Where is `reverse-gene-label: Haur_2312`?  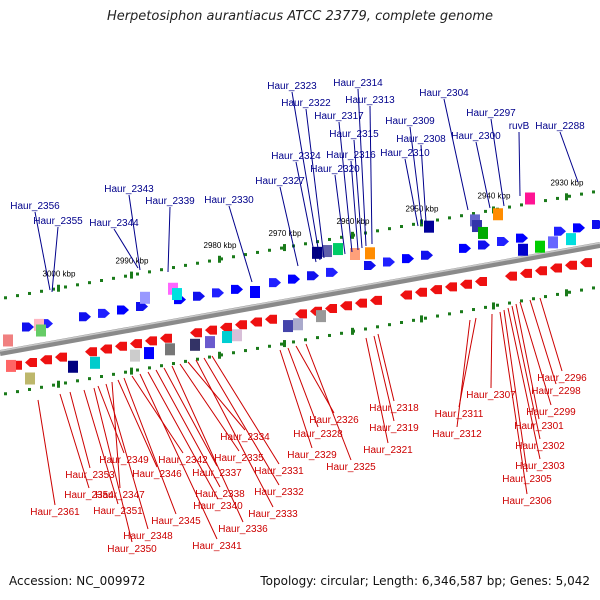
reverse-gene-label: Haur_2312 is located at coordinates (457, 434).